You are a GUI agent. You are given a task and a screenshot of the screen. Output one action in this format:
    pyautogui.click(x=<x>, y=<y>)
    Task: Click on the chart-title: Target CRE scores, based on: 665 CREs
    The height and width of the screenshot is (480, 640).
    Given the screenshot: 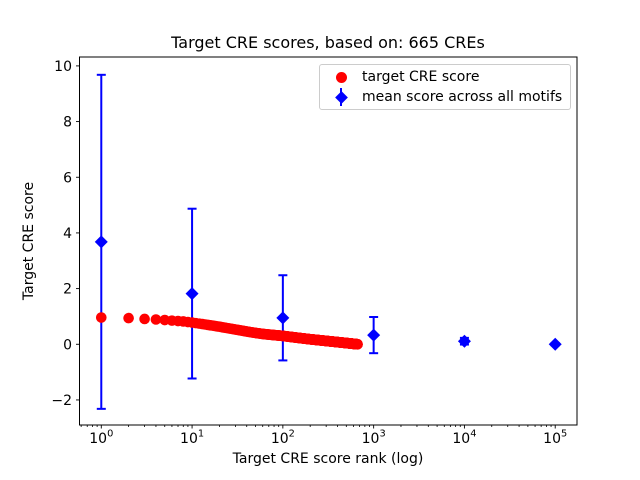 What is the action you would take?
    pyautogui.click(x=328, y=42)
    